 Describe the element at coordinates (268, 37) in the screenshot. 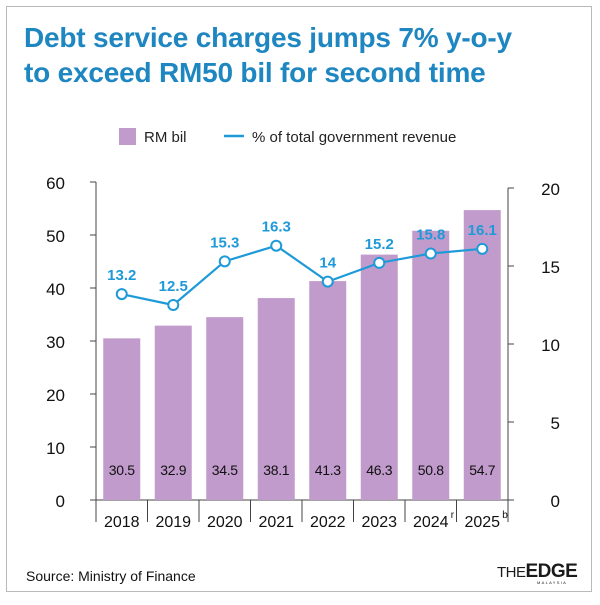

I see `title-line-1: Debt service charges jumps 7% y-o-y` at that location.